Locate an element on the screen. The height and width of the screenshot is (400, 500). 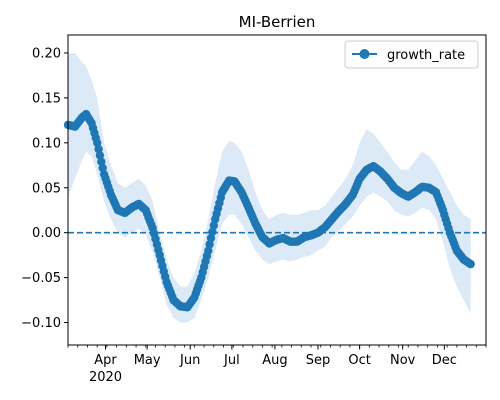
x-tick-label: May is located at coordinates (147, 360).